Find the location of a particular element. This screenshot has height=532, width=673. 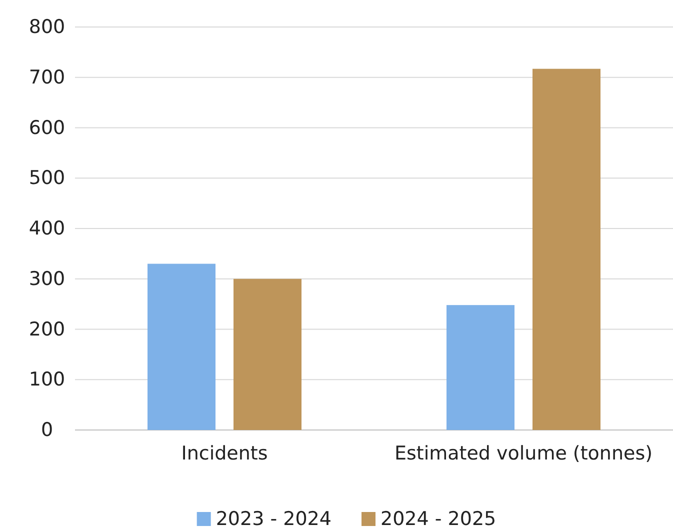

x-tick-label: Estimated volume (tonnes) is located at coordinates (523, 453).